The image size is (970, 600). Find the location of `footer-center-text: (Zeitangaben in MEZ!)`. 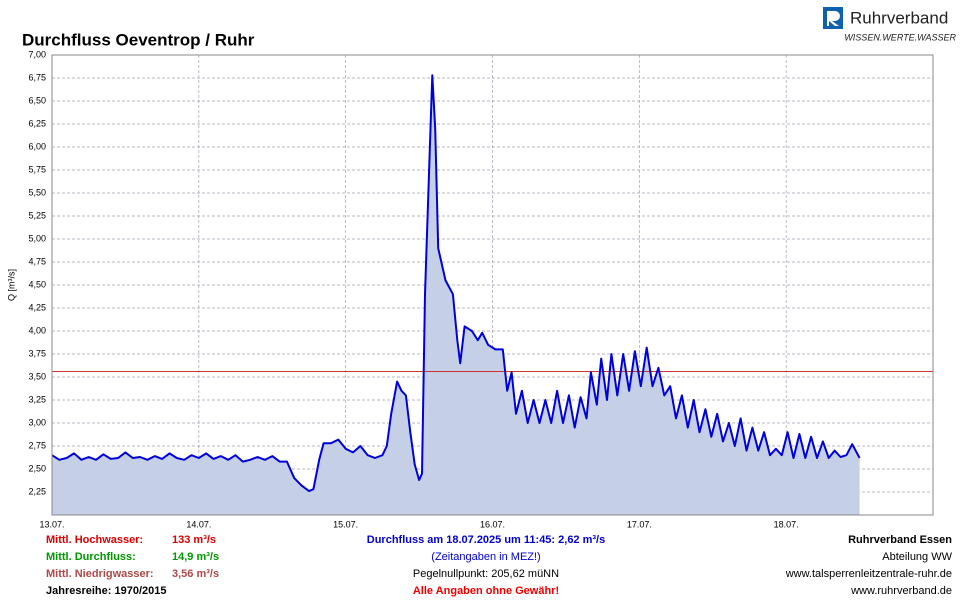

footer-center-text: (Zeitangaben in MEZ!) is located at coordinates (485, 557).